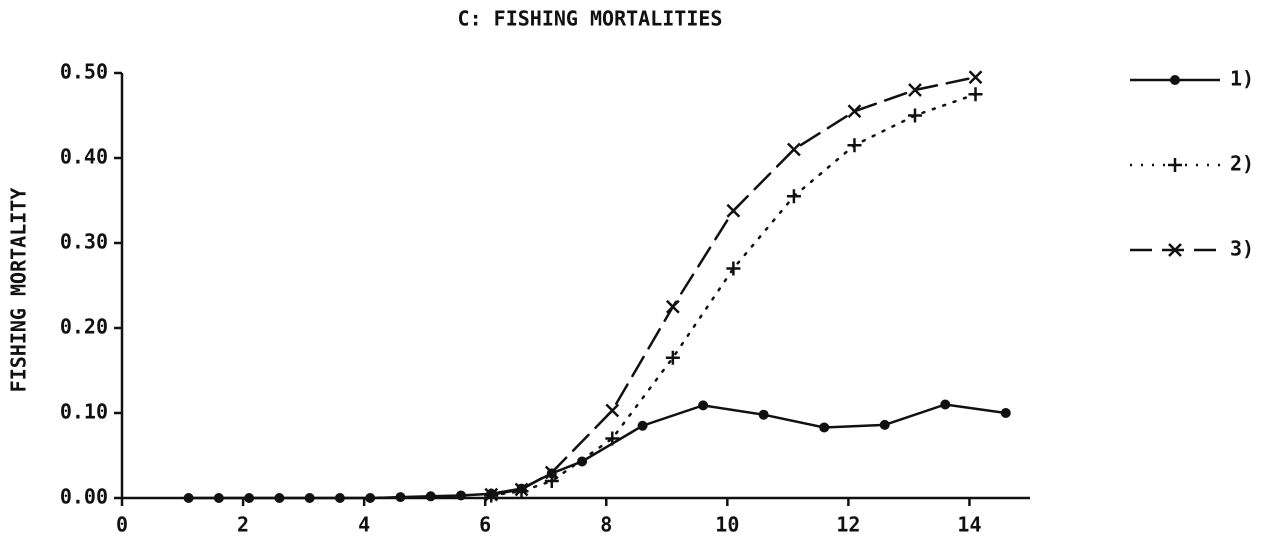 This screenshot has height=542, width=1270. What do you see at coordinates (19, 290) in the screenshot?
I see `y-axis-label: FISHING MORTALITY` at bounding box center [19, 290].